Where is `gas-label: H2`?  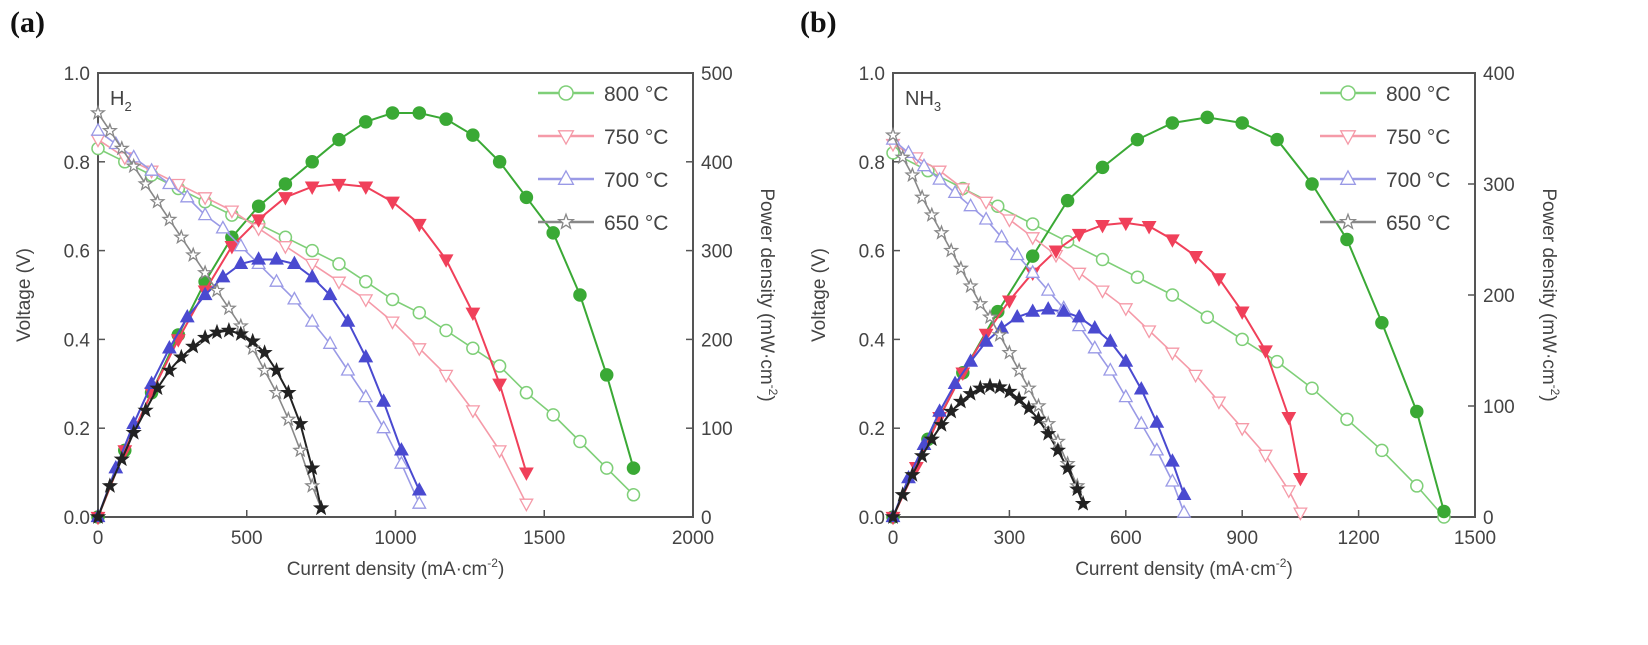
gas-label: H2 is located at coordinates (121, 101).